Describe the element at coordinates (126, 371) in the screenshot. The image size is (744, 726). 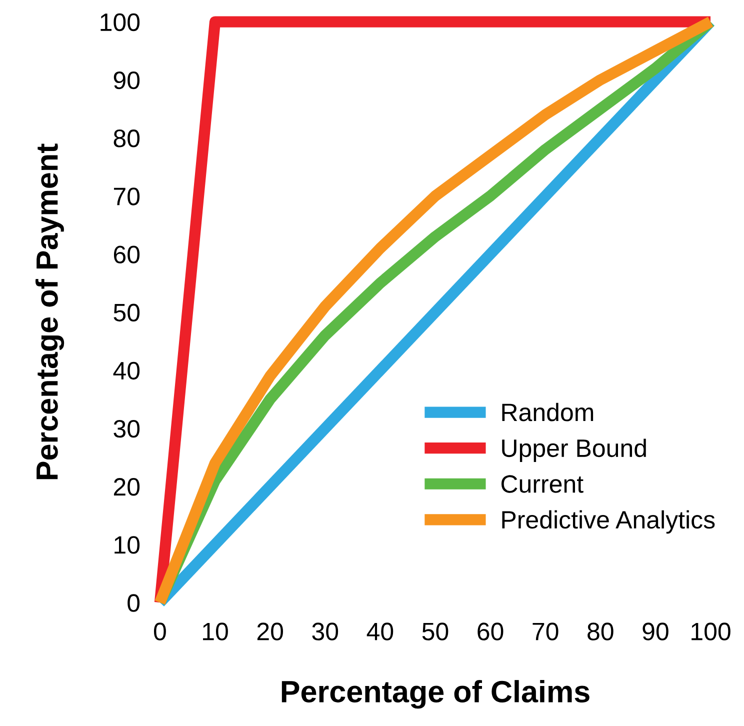
I see `y-tick-label: 40` at that location.